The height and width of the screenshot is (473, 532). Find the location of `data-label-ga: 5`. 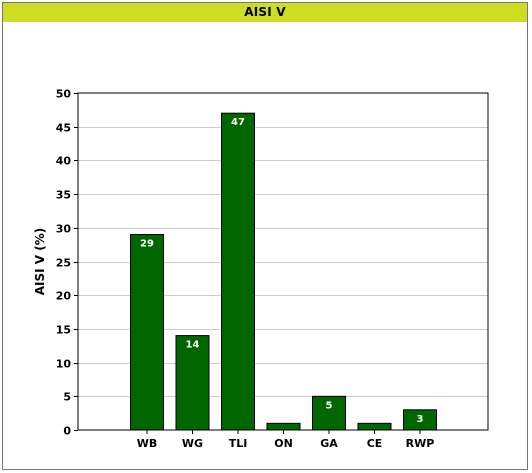

data-label-ga: 5 is located at coordinates (329, 405).